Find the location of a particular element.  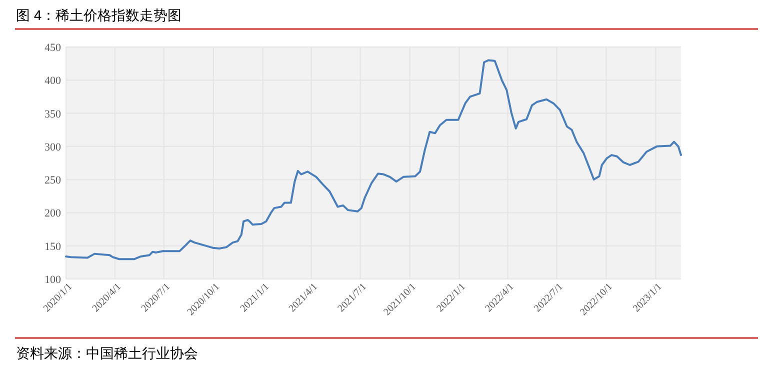

y-tick-label: 300 is located at coordinates (53, 147).